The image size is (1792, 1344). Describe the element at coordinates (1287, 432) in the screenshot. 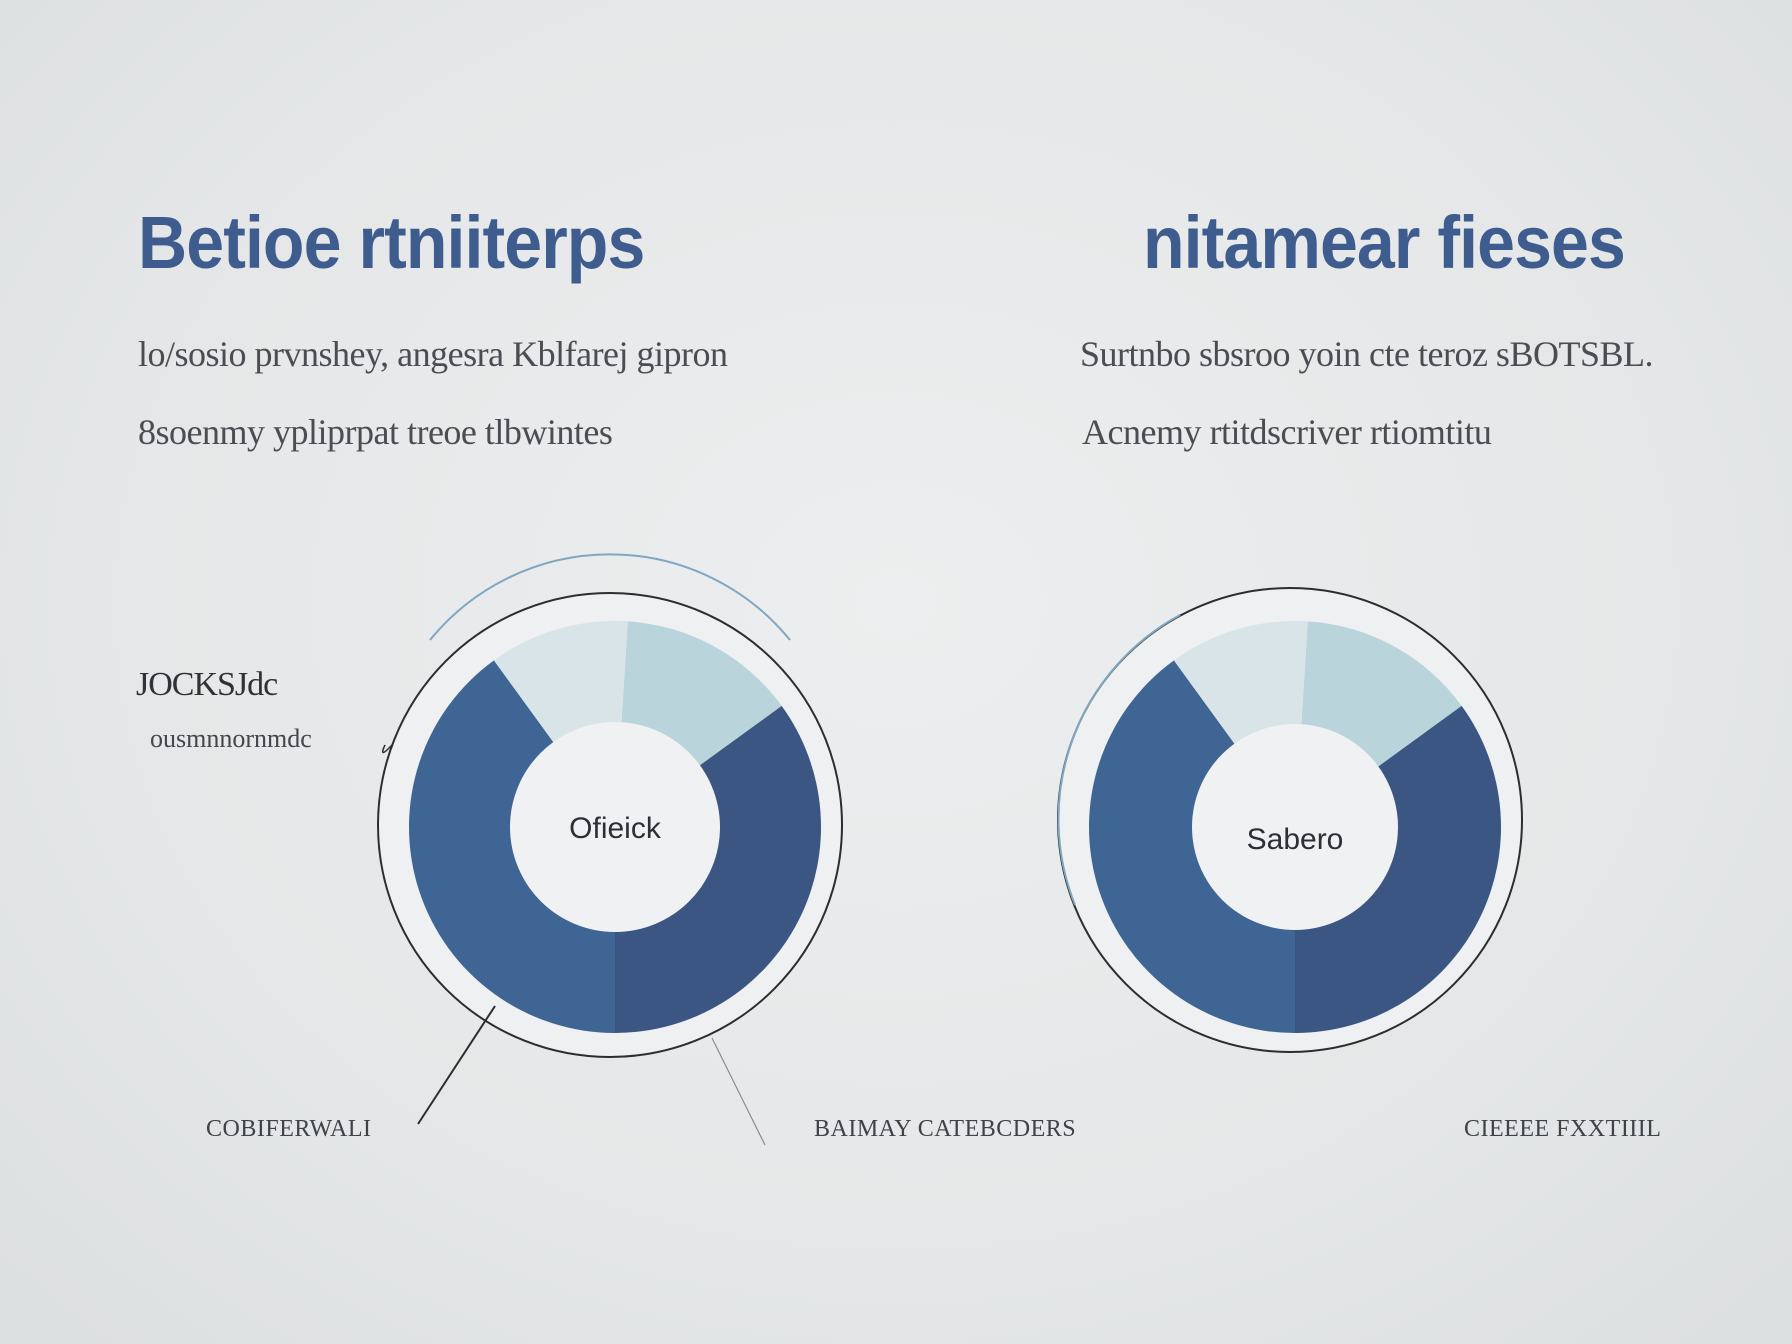

I see `right-description-line-2: Acnemy rtitdscriver rtiomtitu` at that location.